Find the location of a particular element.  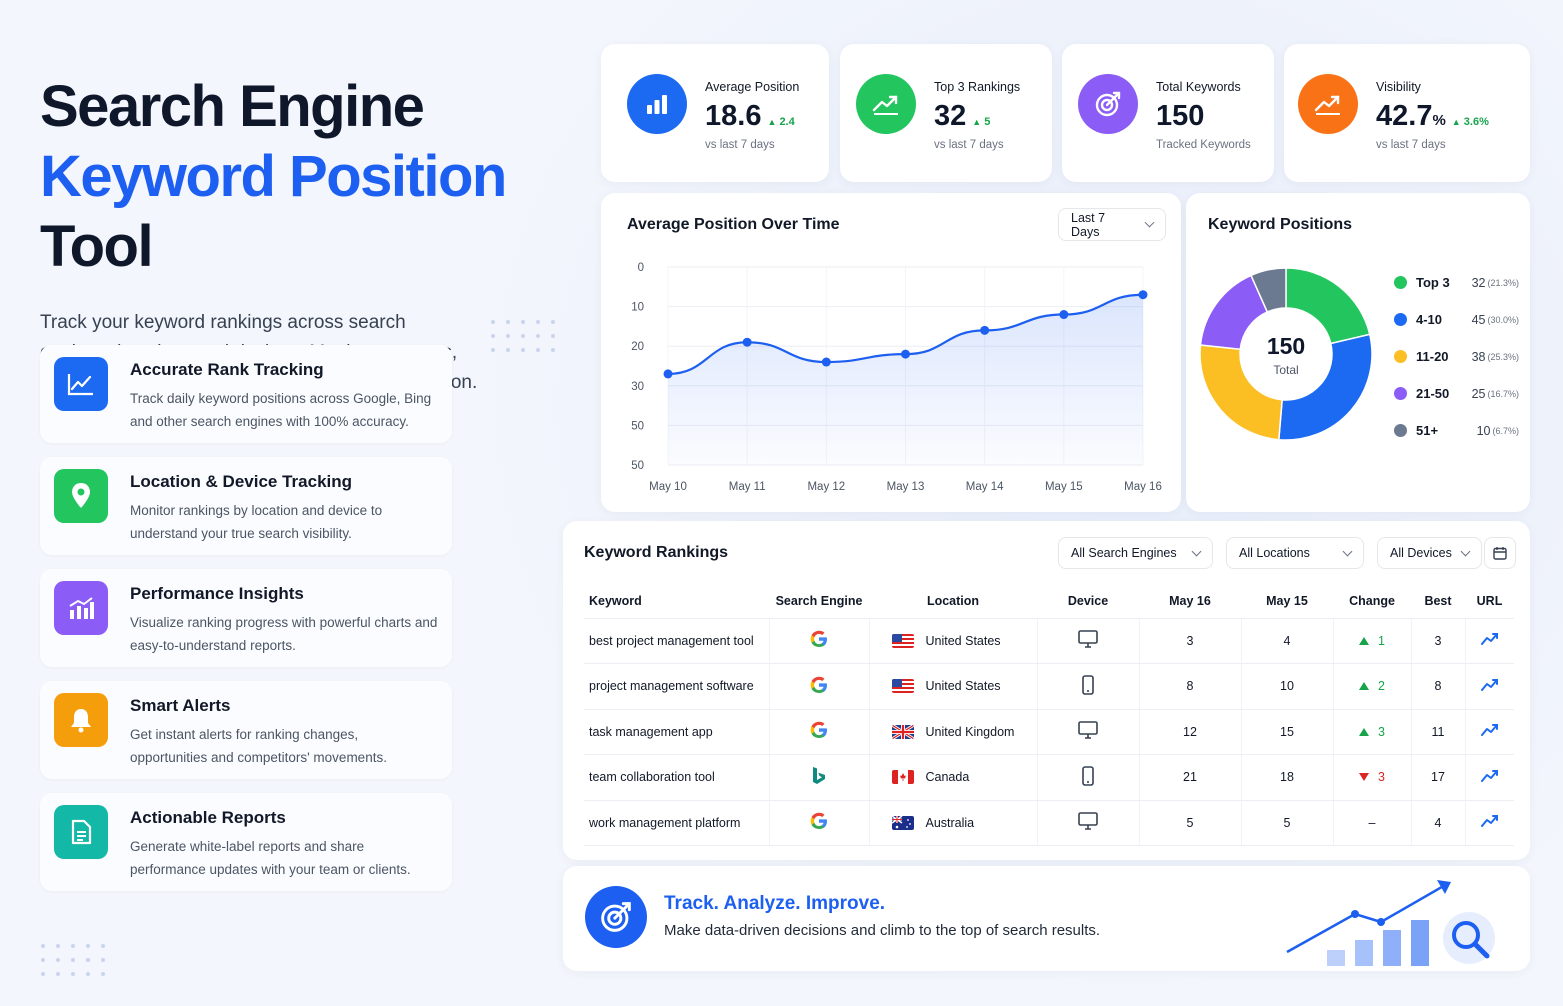

legend-percent: (6.7%) is located at coordinates (1505, 430).